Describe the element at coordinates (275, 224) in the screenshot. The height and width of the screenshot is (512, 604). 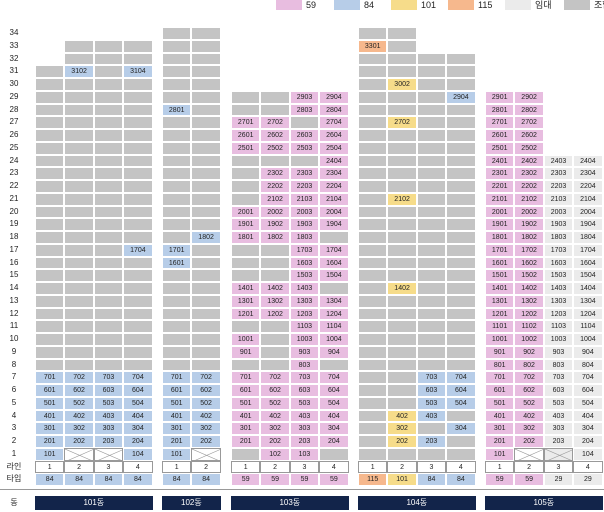
I see `unit-cell: 1902` at that location.